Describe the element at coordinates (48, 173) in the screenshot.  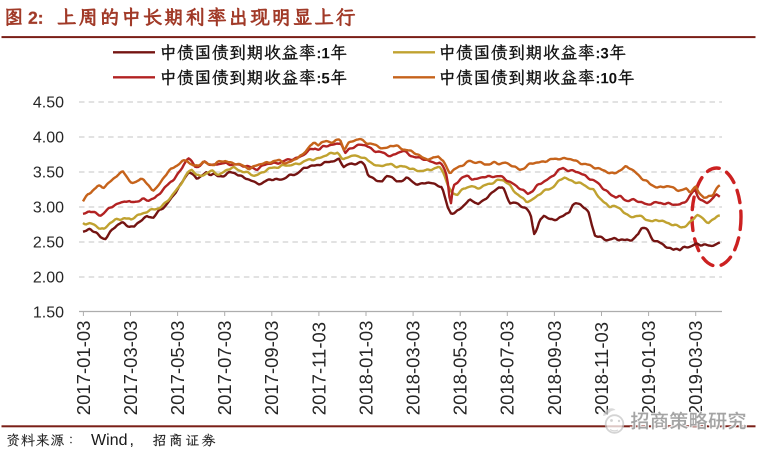
I see `svg-text: 3.50` at that location.